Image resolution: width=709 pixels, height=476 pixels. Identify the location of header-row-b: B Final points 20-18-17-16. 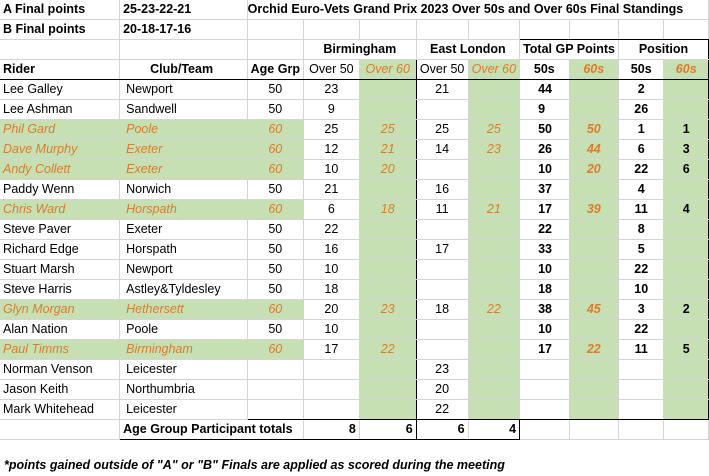
(354, 29).